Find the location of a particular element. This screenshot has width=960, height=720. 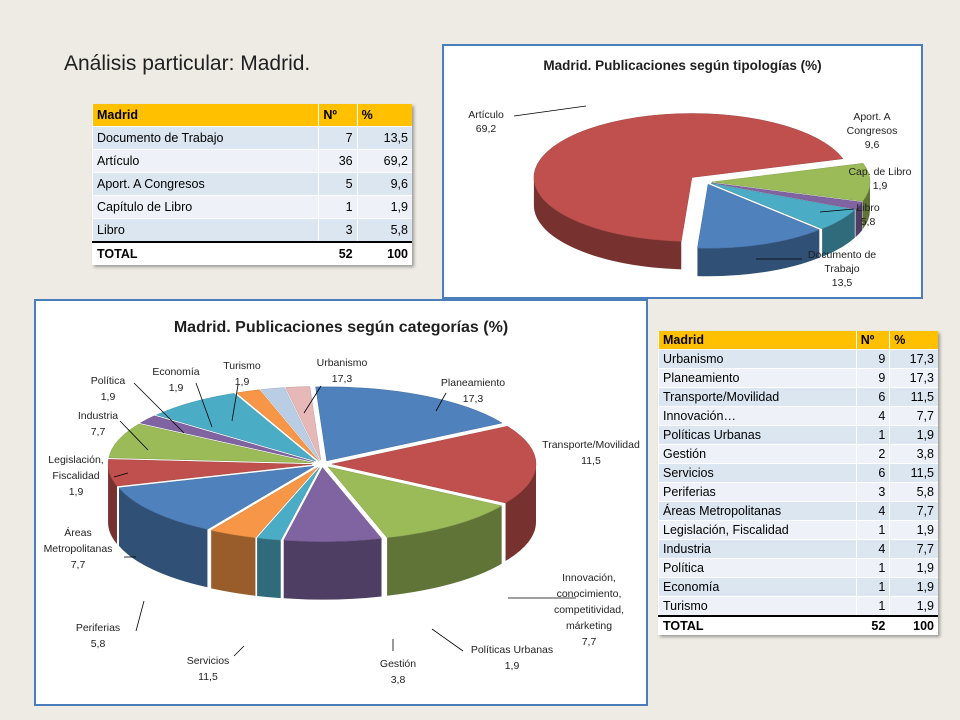

data-label-aport-a-congresos: Aport. A Congresos 9,6 is located at coordinates (872, 131).